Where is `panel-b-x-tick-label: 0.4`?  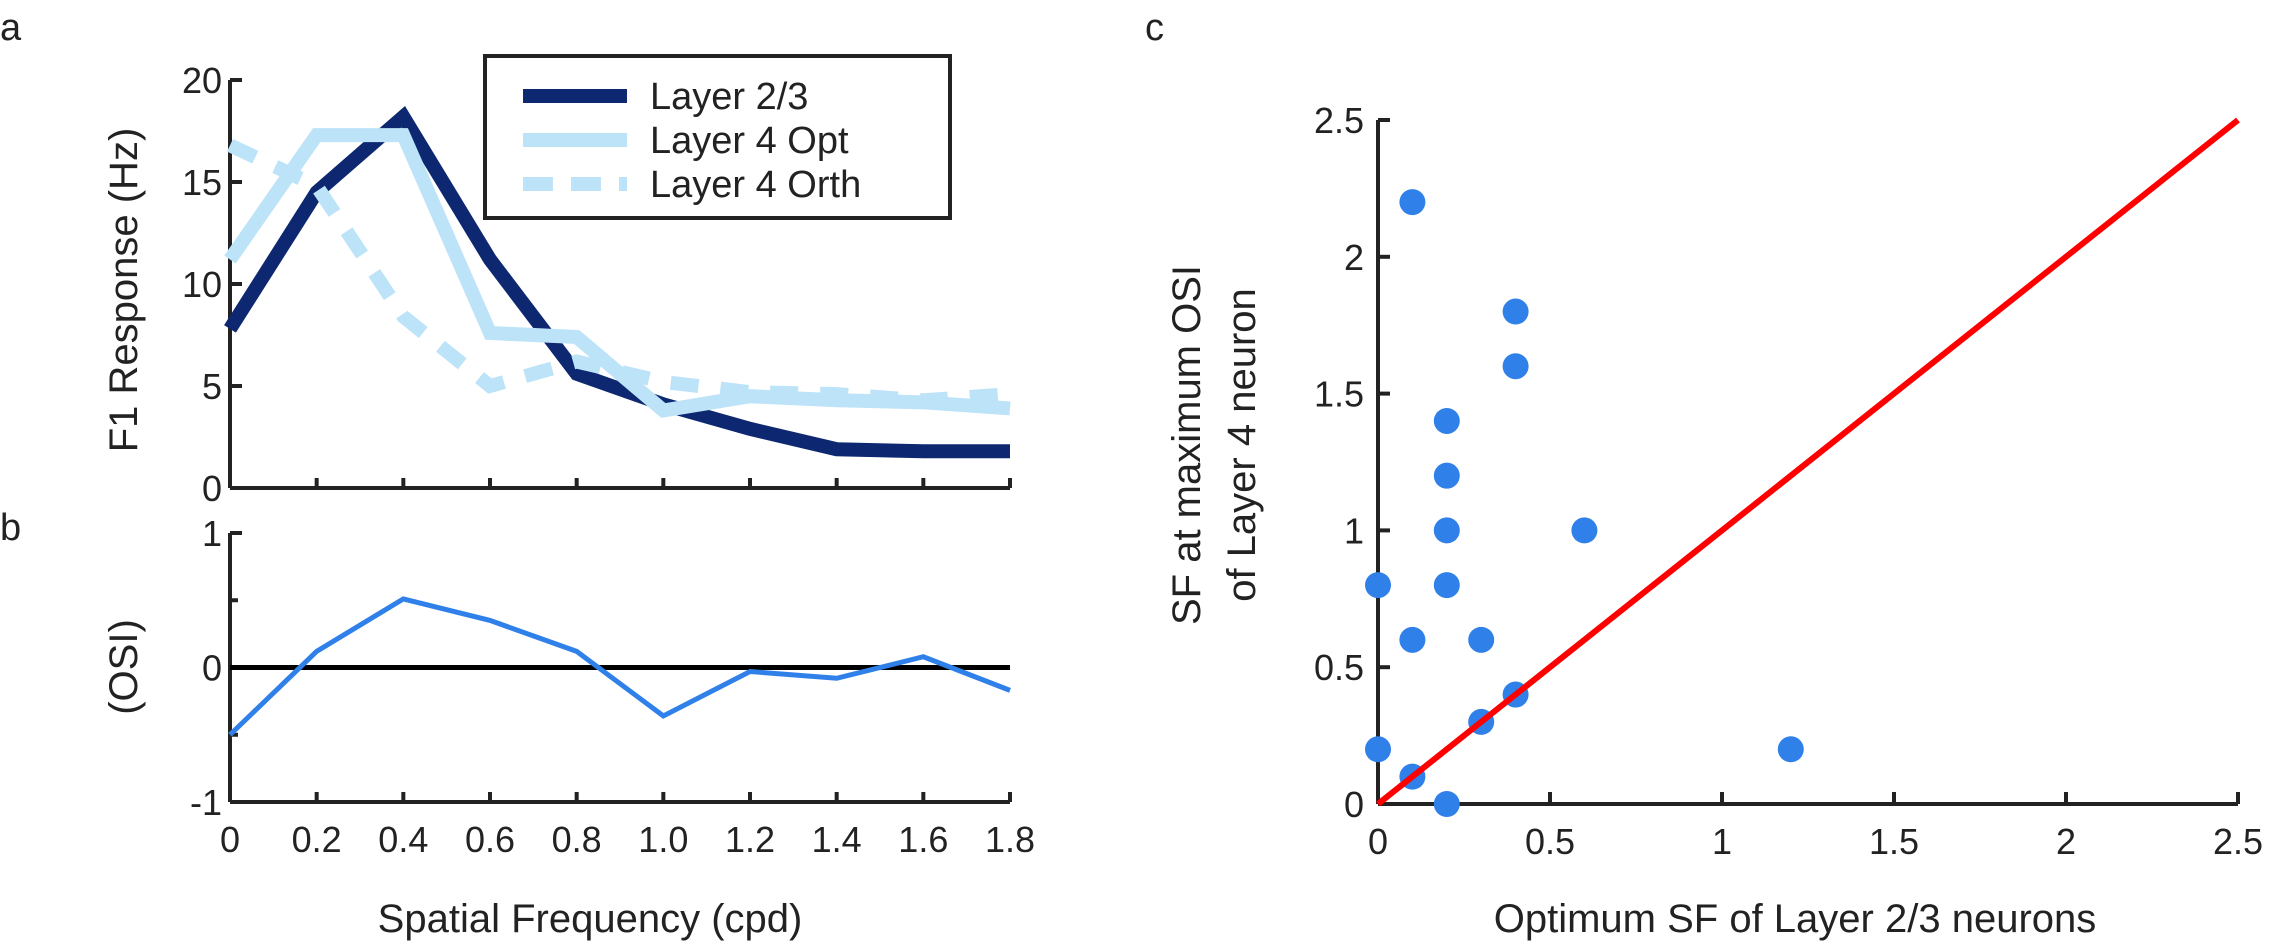
panel-b-x-tick-label: 0.4 is located at coordinates (403, 839).